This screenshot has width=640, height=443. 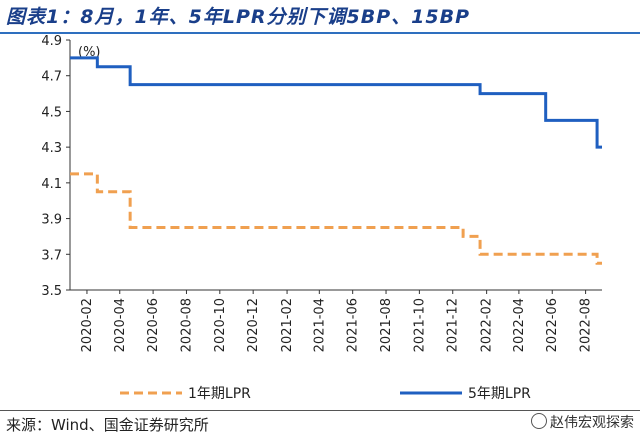 What do you see at coordinates (120, 325) in the screenshot?
I see `x-tick-label: 2020-04` at bounding box center [120, 325].